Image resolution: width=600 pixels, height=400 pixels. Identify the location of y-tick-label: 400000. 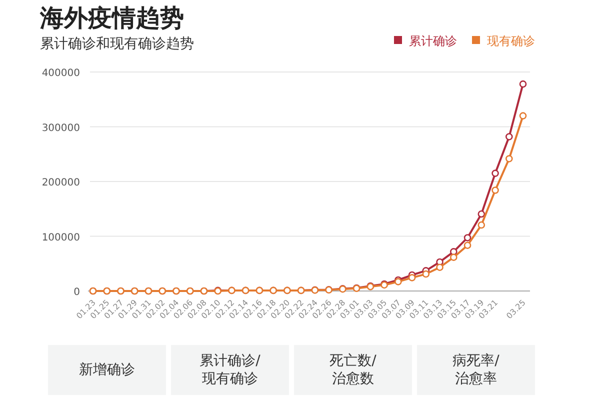
(61, 73).